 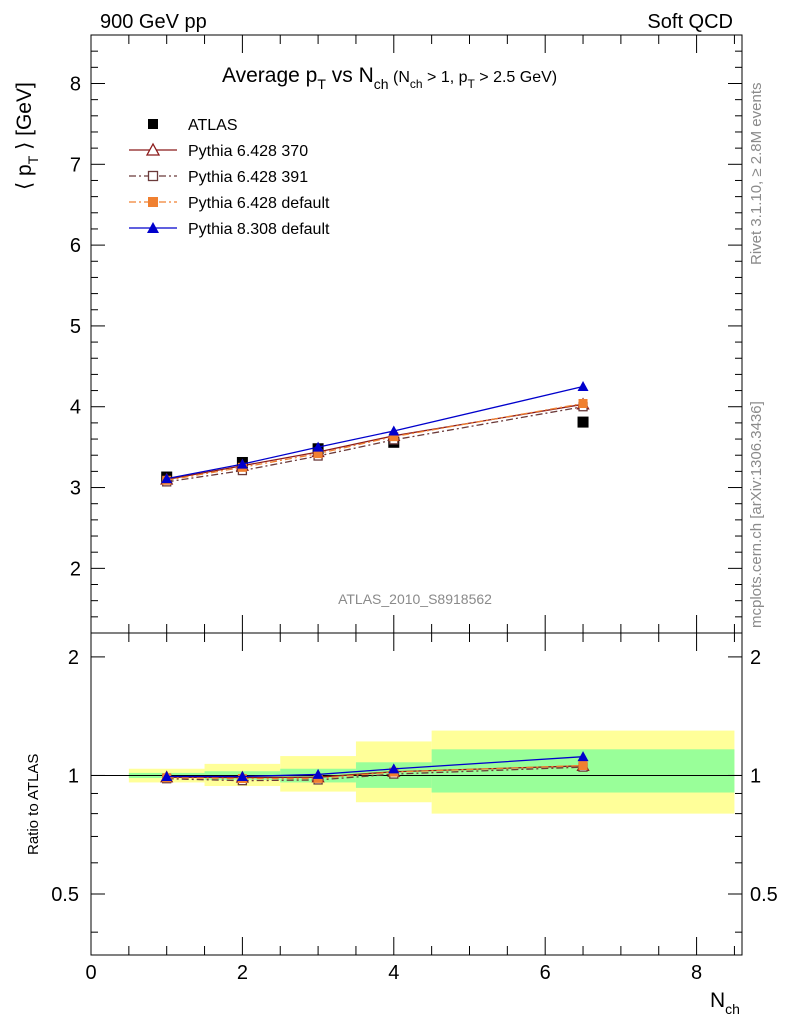 I want to click on legend-item: Pythia 6.428 391, so click(x=218, y=177).